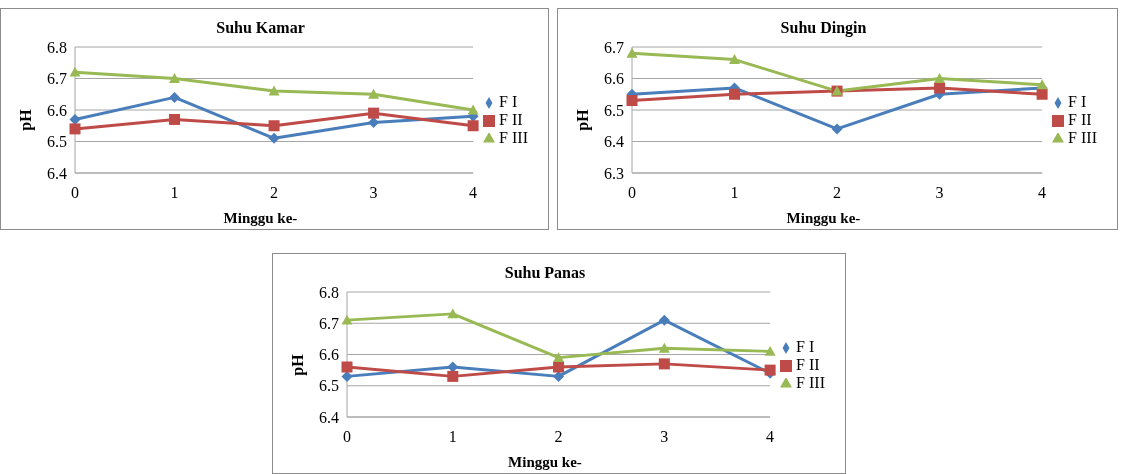 This screenshot has width=1122, height=474. What do you see at coordinates (823, 28) in the screenshot?
I see `chart-title: Suhu Dingin` at bounding box center [823, 28].